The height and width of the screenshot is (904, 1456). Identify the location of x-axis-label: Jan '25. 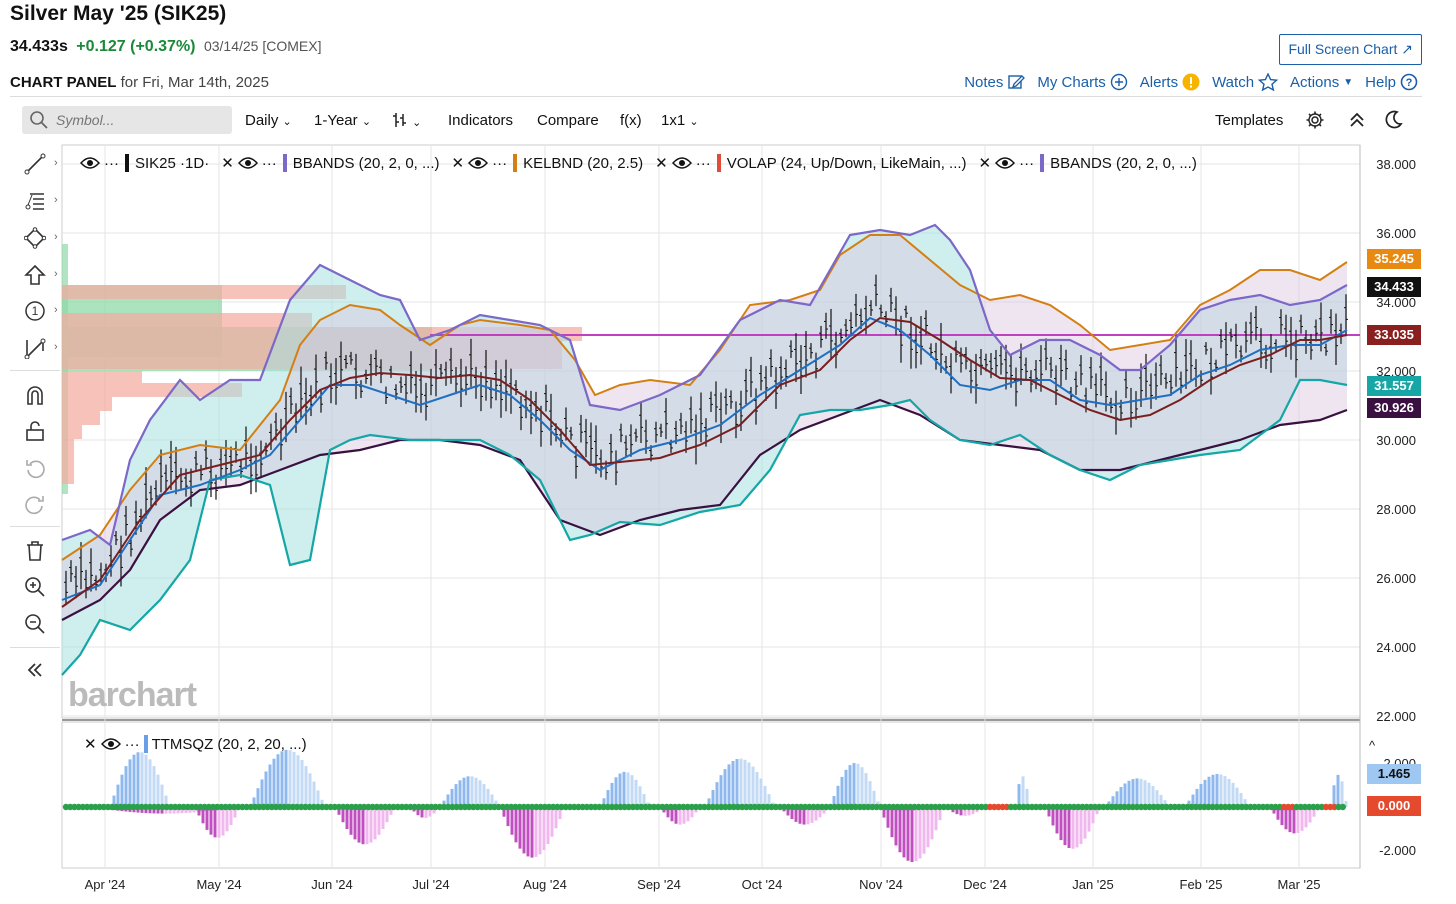
(1093, 884).